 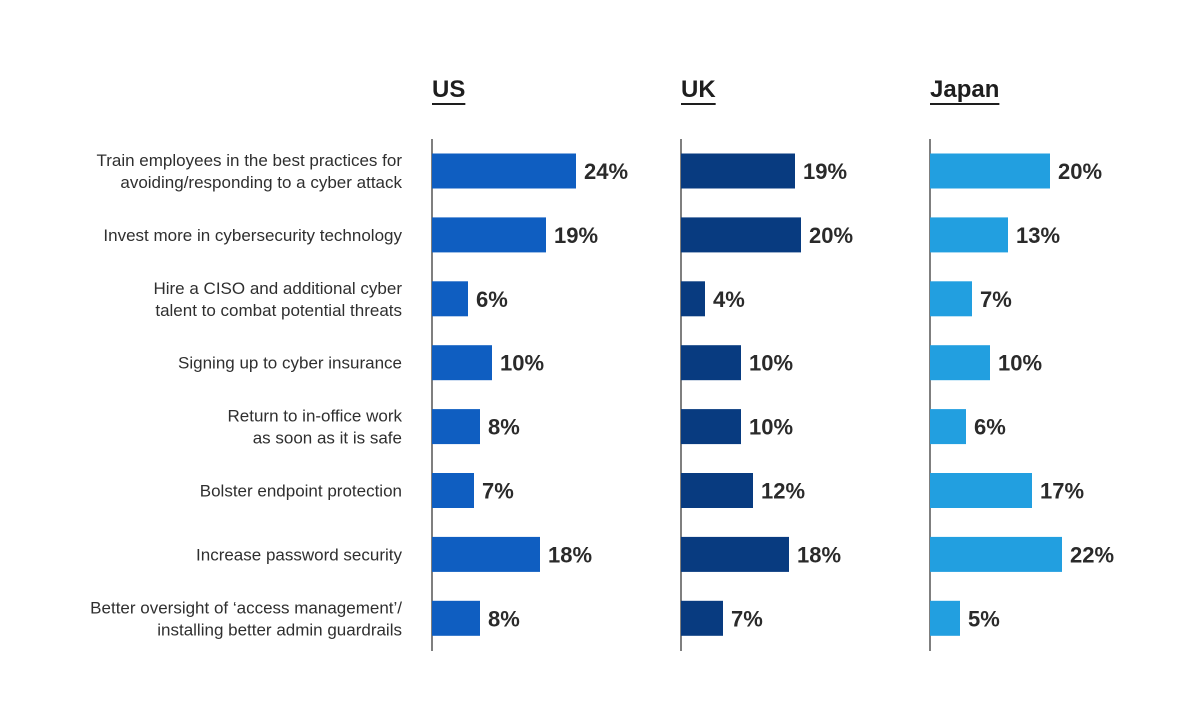 I want to click on value-label: 24%, so click(x=606, y=171).